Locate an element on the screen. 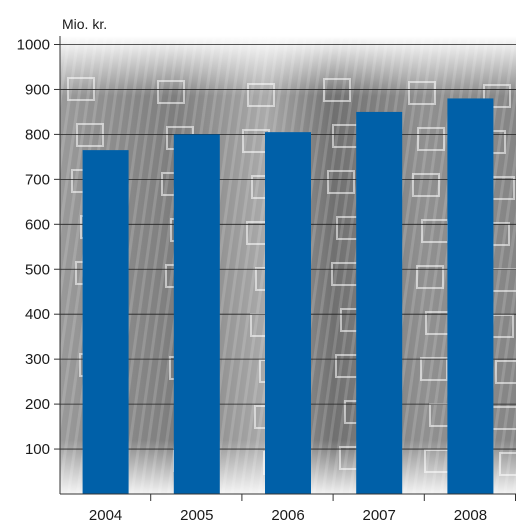 The width and height of the screenshot is (516, 527). y-tick-label: 1000 is located at coordinates (33, 45).